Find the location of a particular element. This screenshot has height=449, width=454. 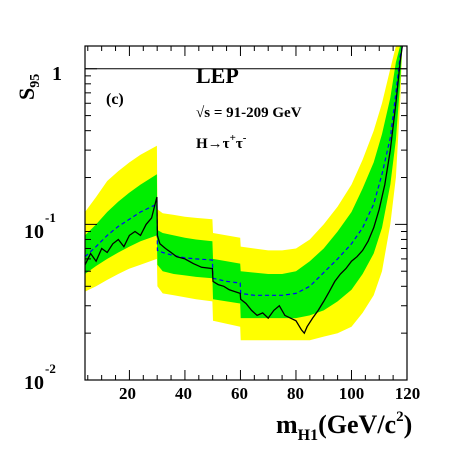

energy-label: √s = 91-209 GeV is located at coordinates (249, 113).